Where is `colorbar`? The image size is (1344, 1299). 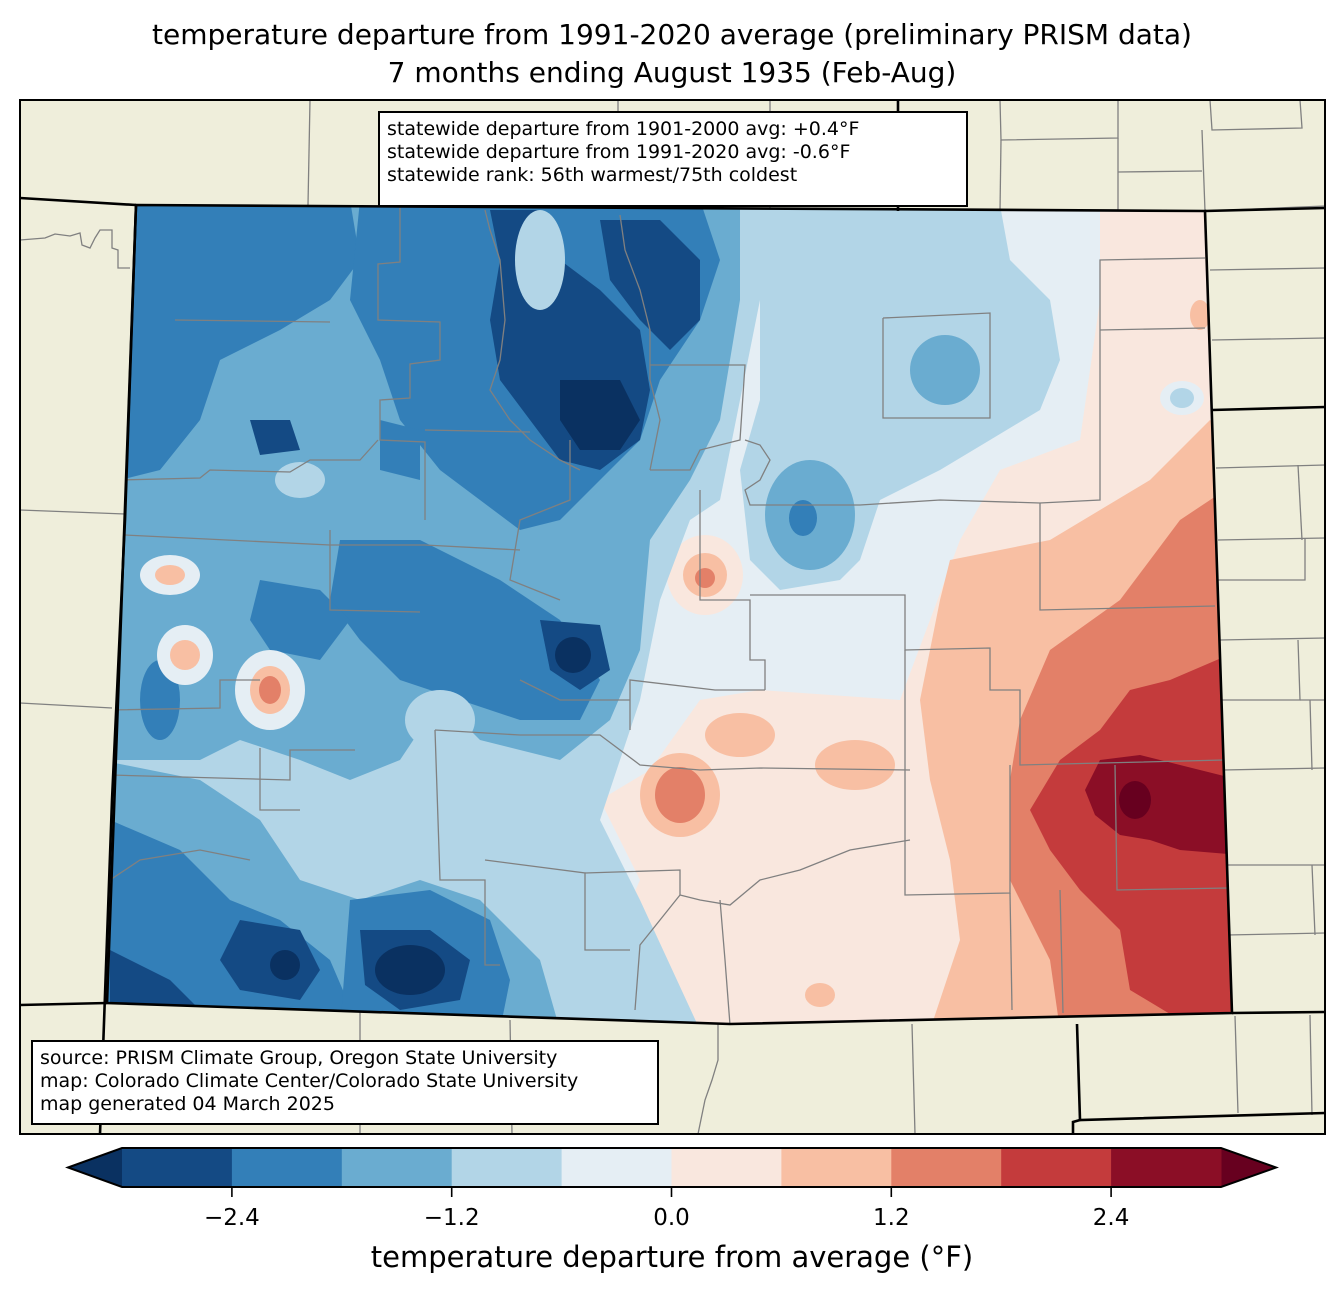
colorbar is located at coordinates (672, 1172).